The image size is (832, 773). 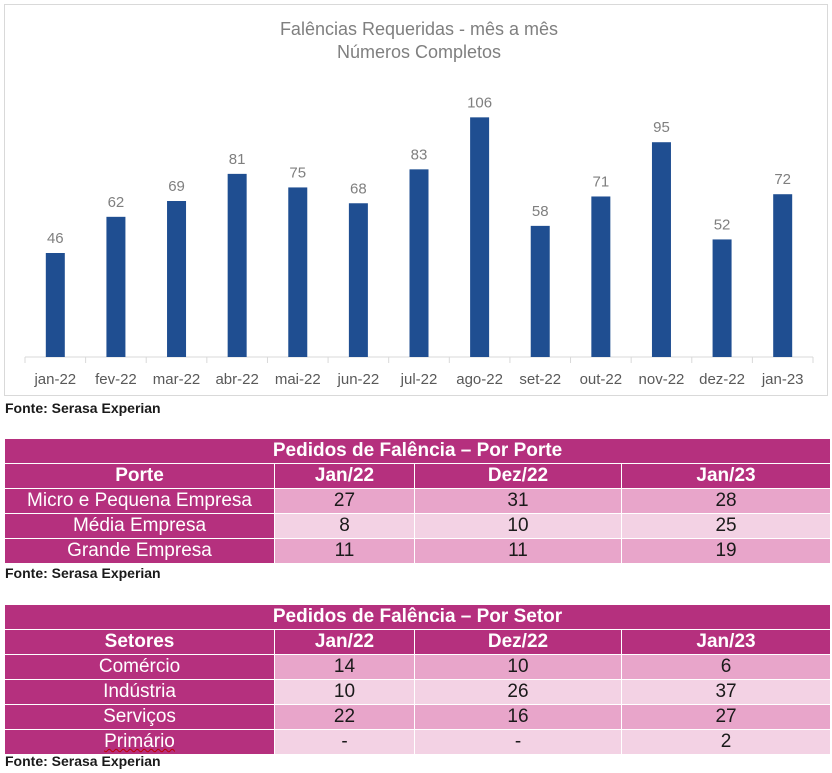 What do you see at coordinates (139, 717) in the screenshot?
I see `row-label: Serviços` at bounding box center [139, 717].